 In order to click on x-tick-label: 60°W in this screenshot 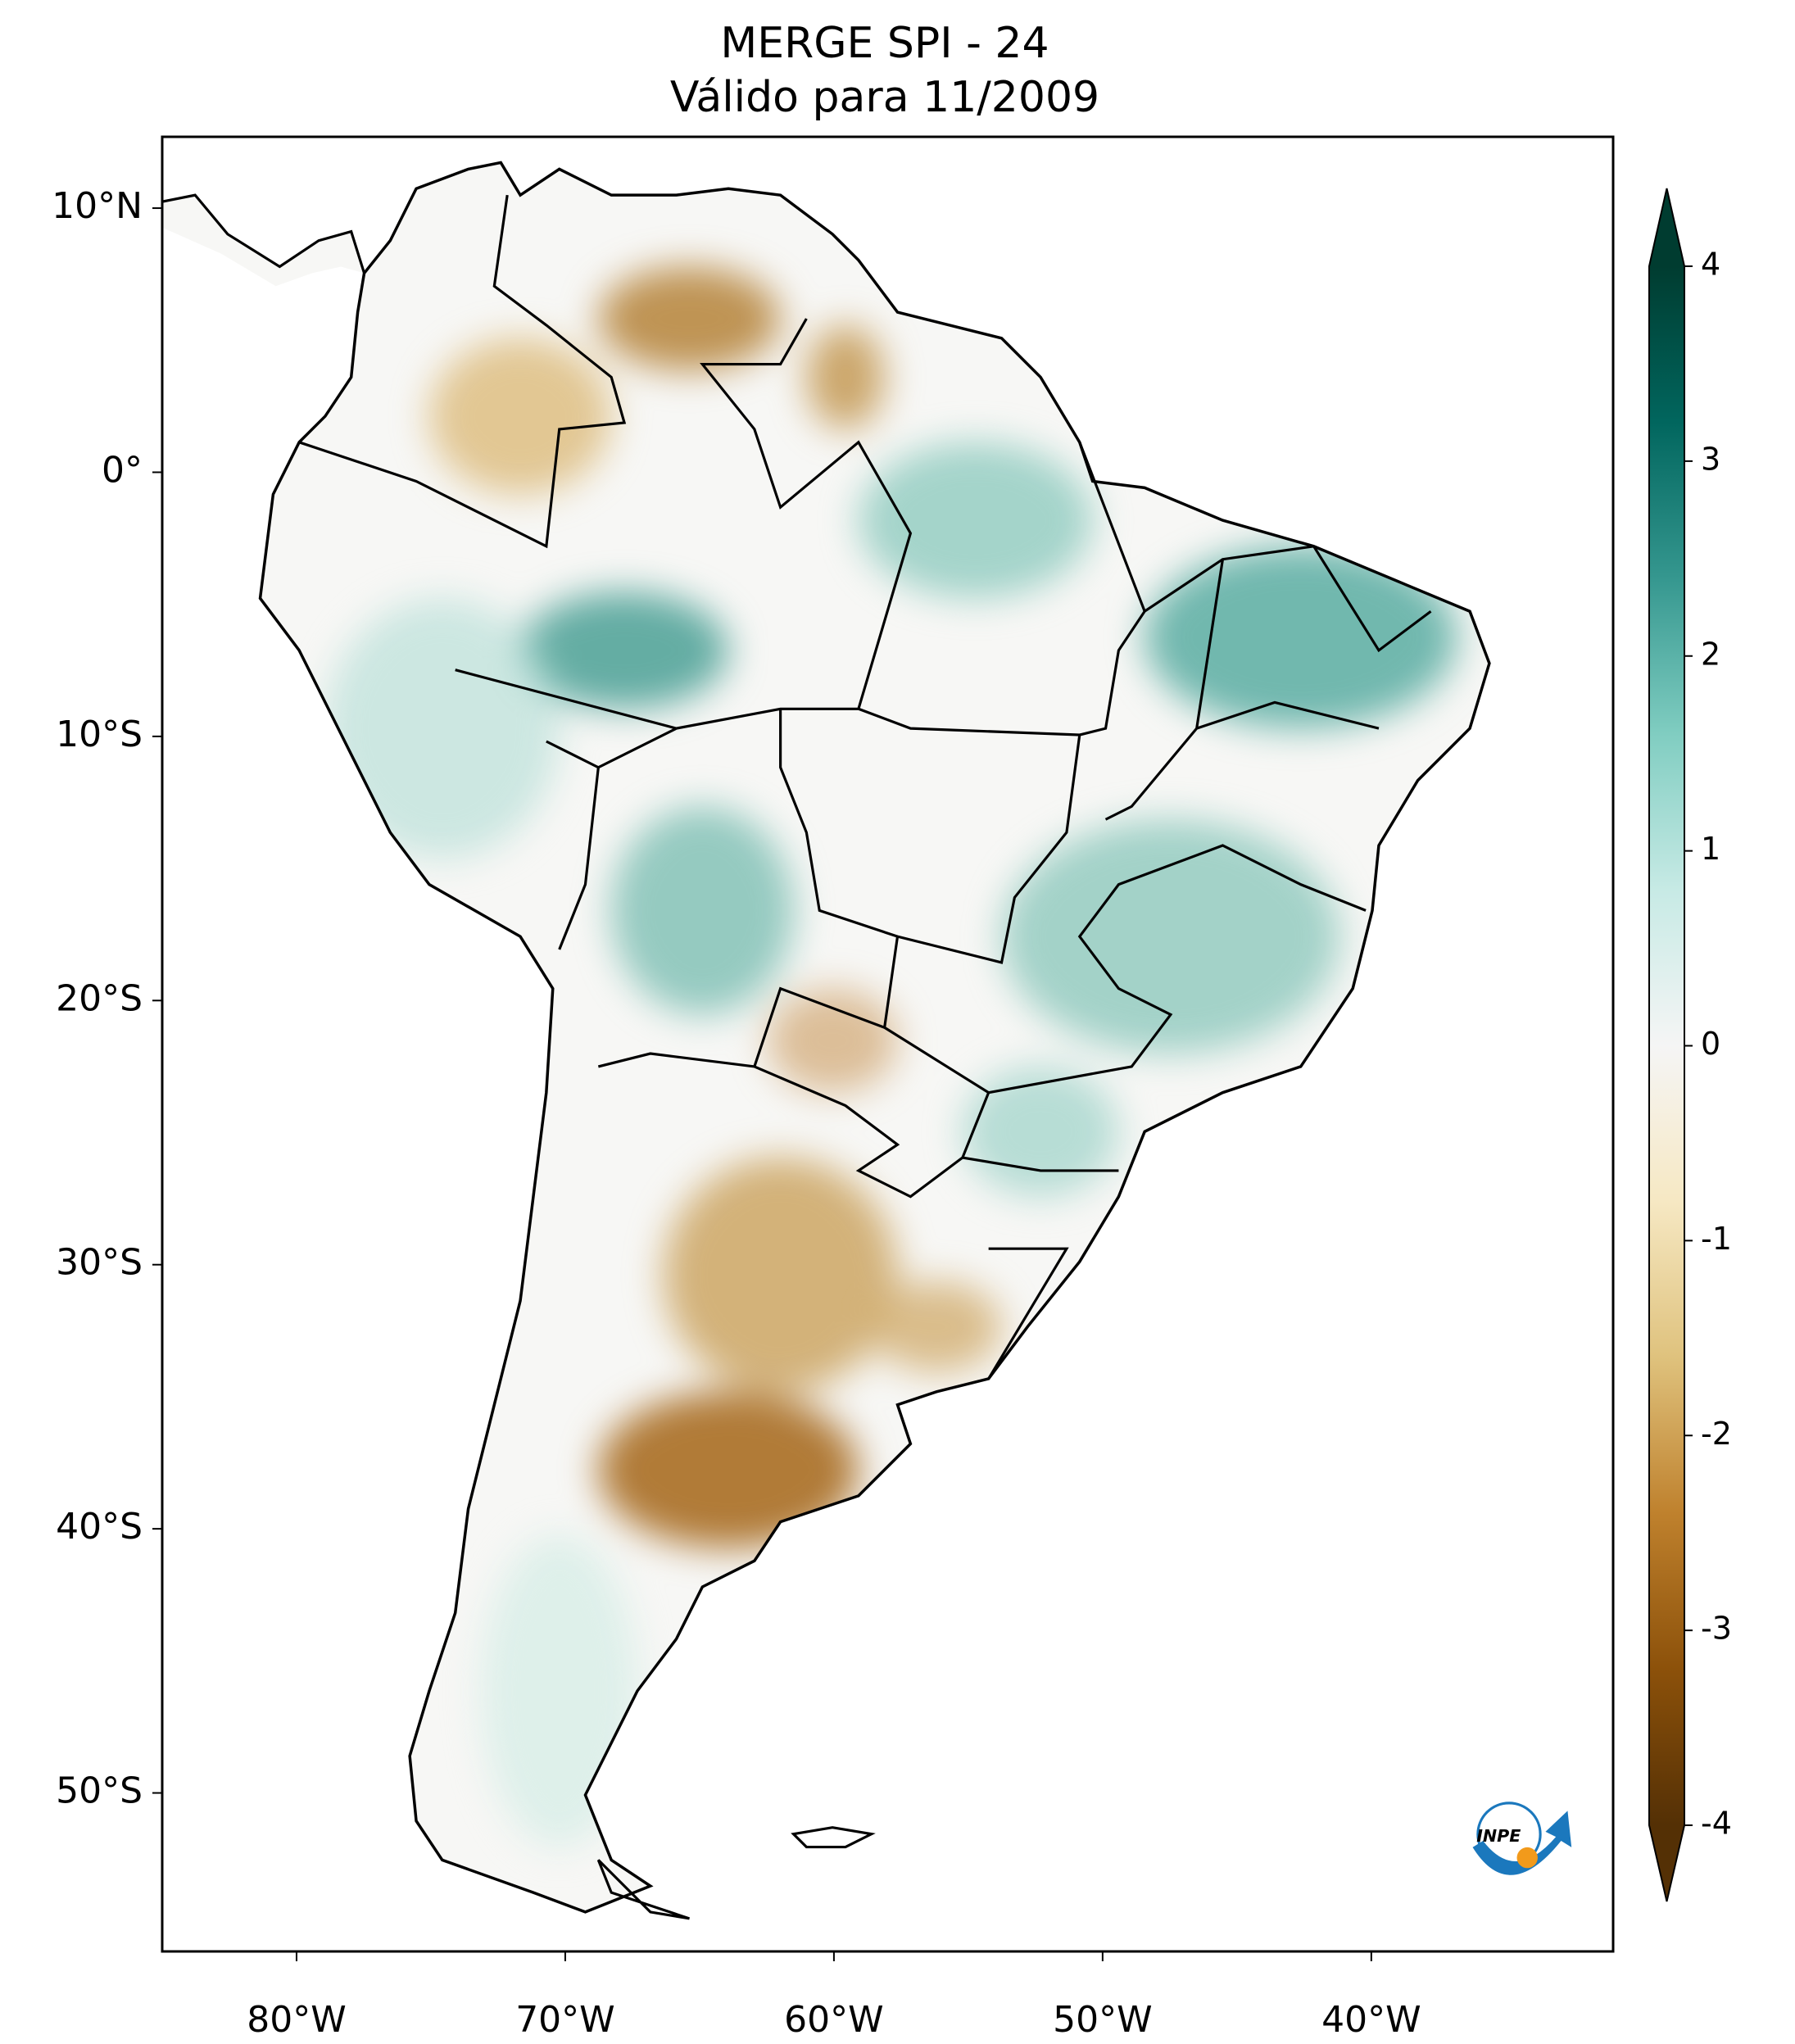, I will do `click(834, 2020)`.